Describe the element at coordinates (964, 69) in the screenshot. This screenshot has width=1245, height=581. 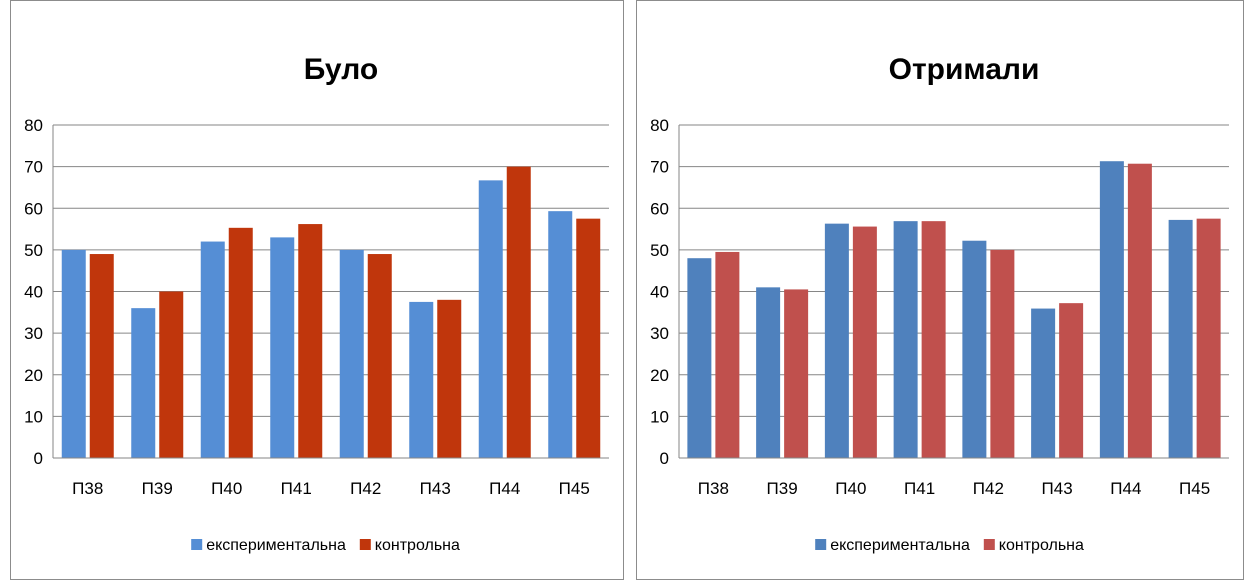
I see `chart-title: Отримали` at that location.